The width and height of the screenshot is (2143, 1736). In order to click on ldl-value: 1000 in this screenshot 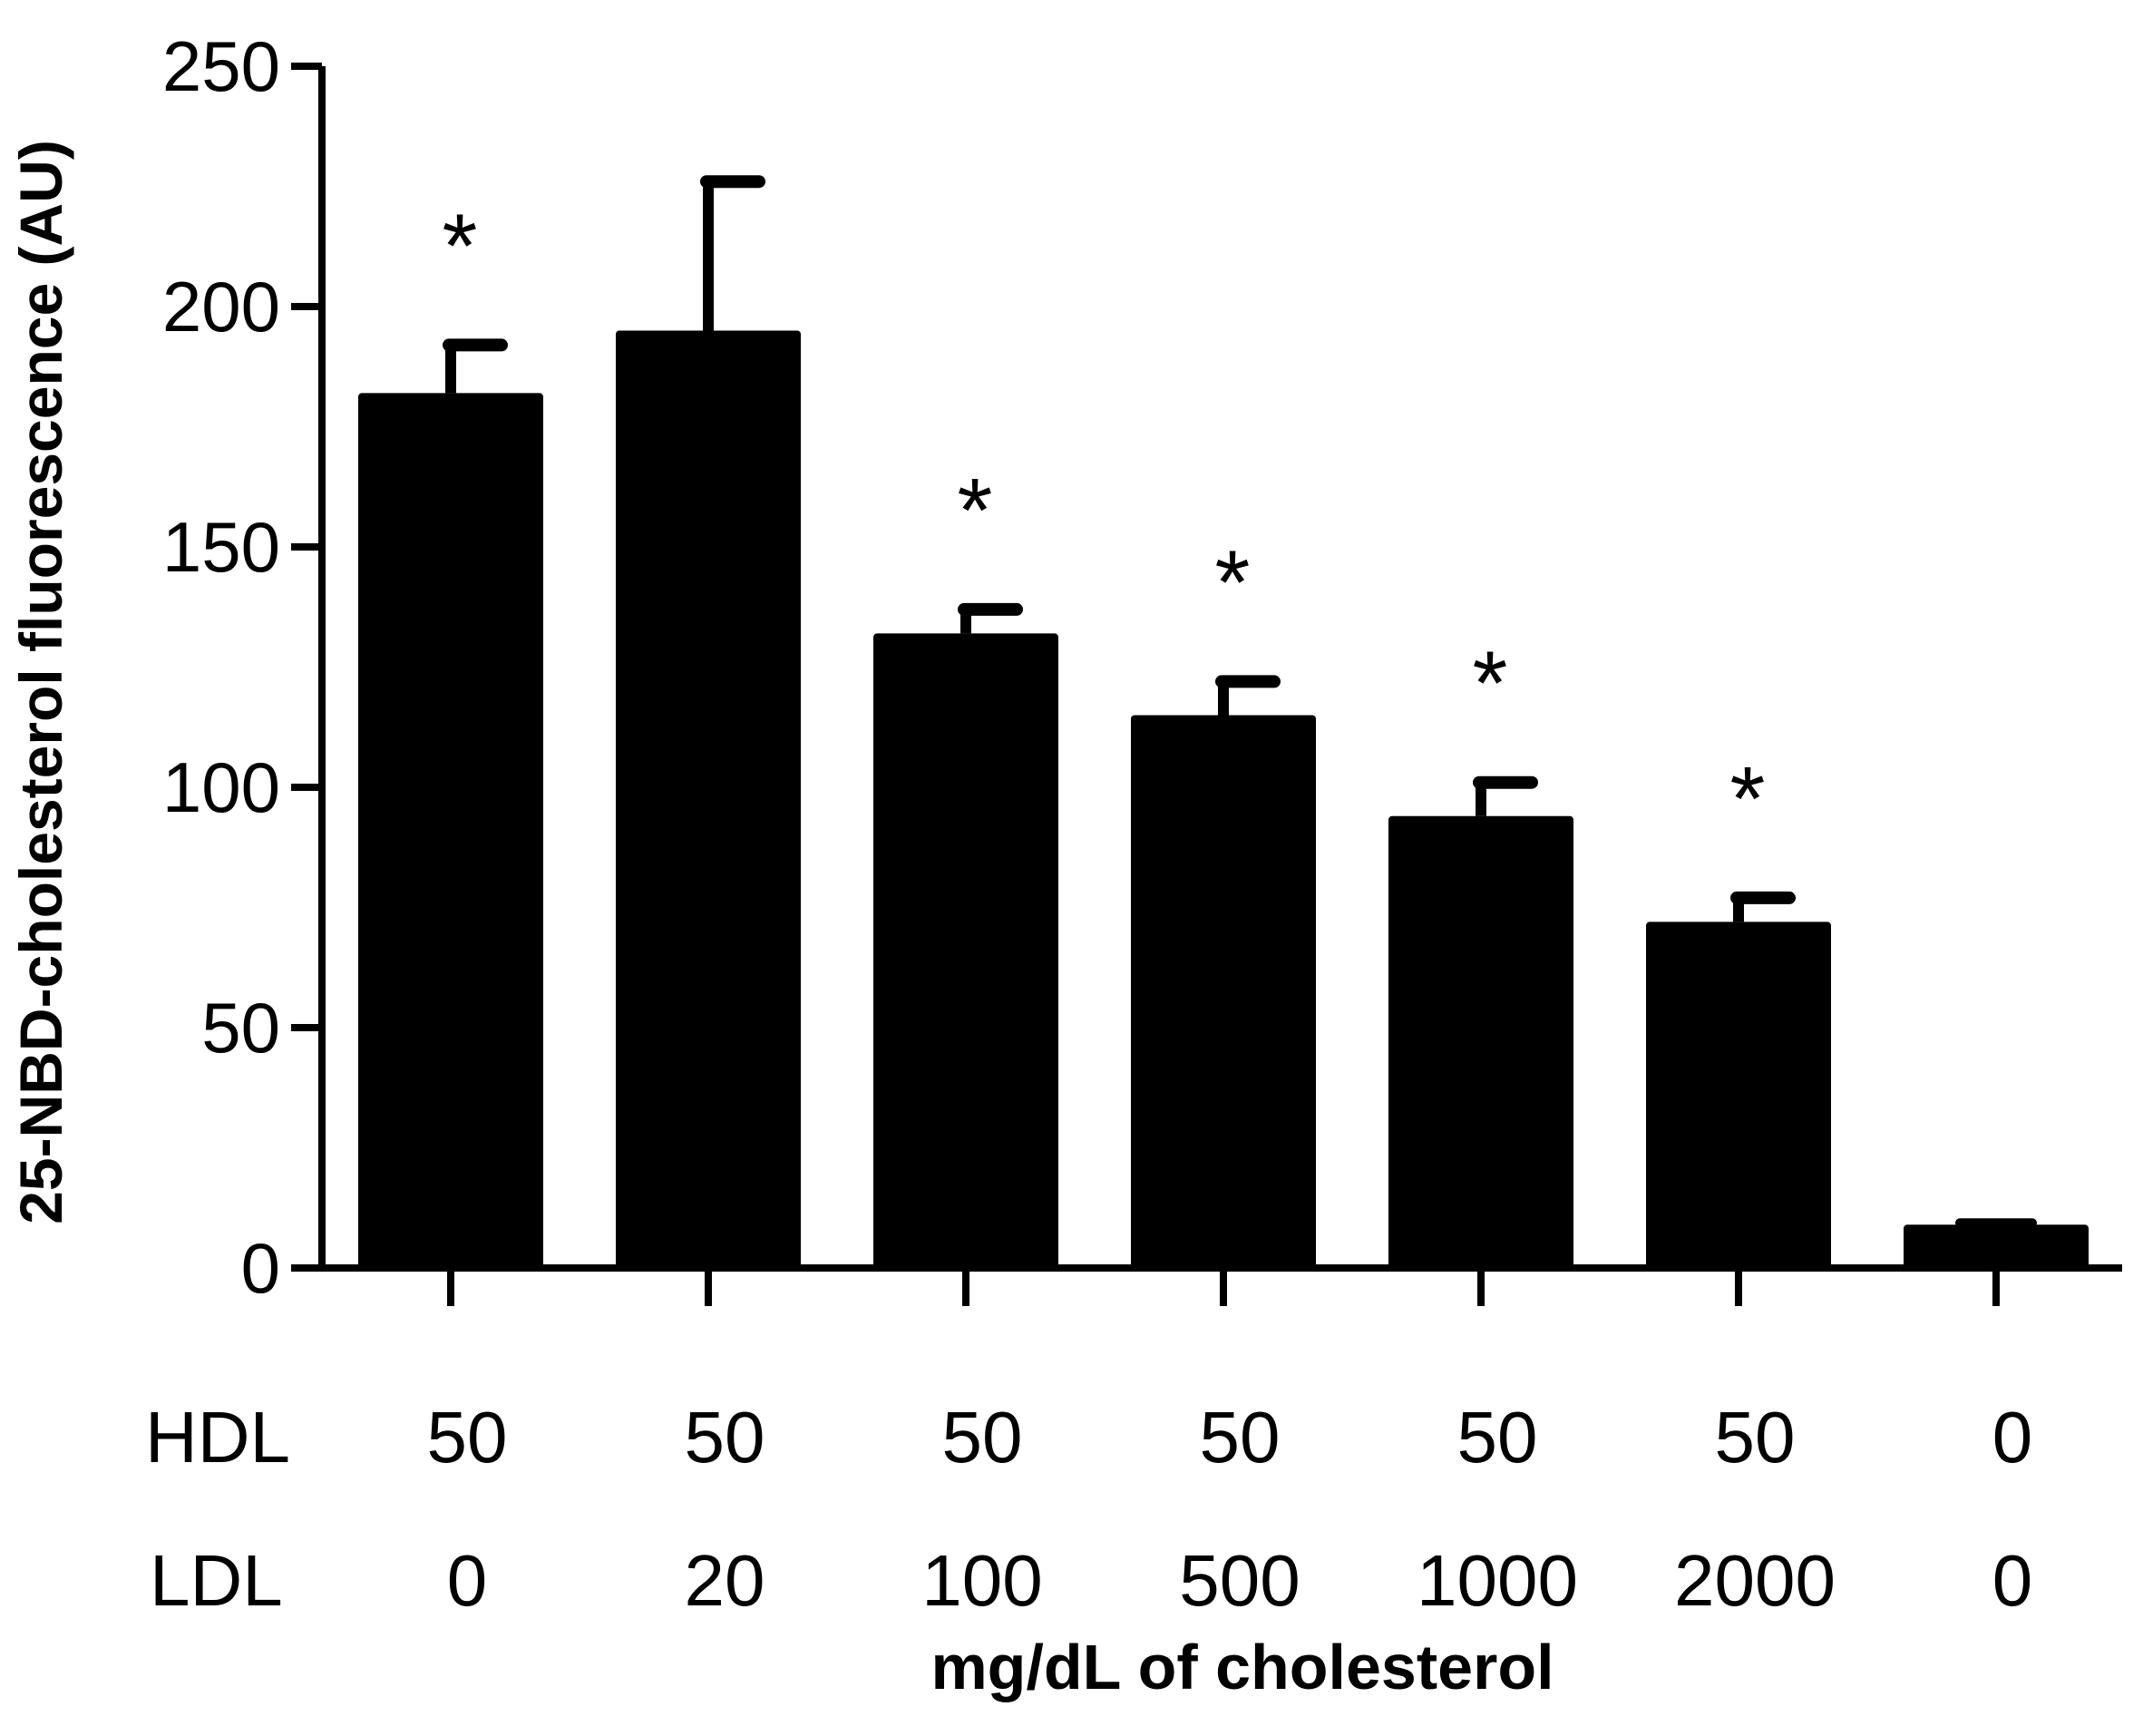, I will do `click(1497, 1580)`.